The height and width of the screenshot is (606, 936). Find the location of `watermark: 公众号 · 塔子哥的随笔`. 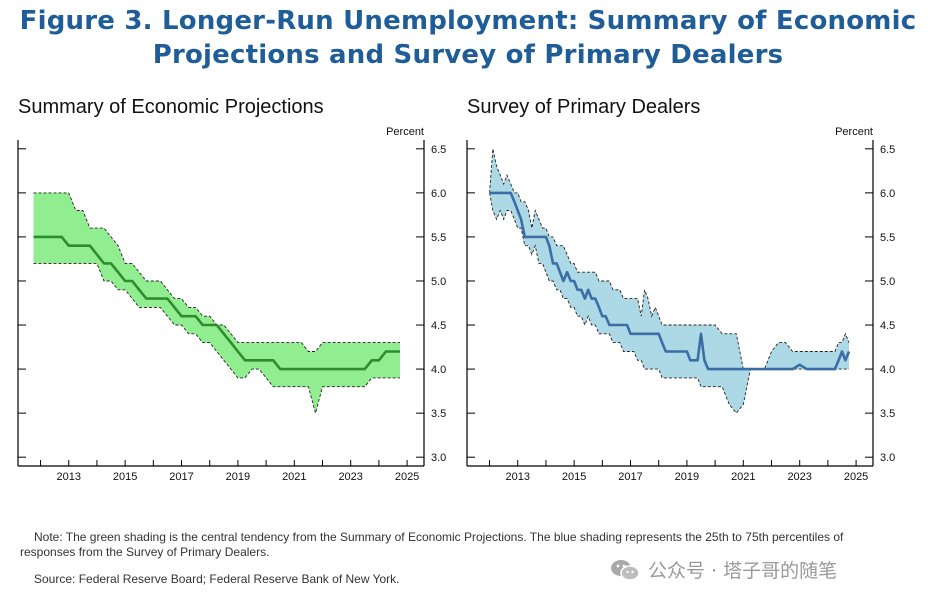

watermark: 公众号 · 塔子哥的随笔 is located at coordinates (723, 569).